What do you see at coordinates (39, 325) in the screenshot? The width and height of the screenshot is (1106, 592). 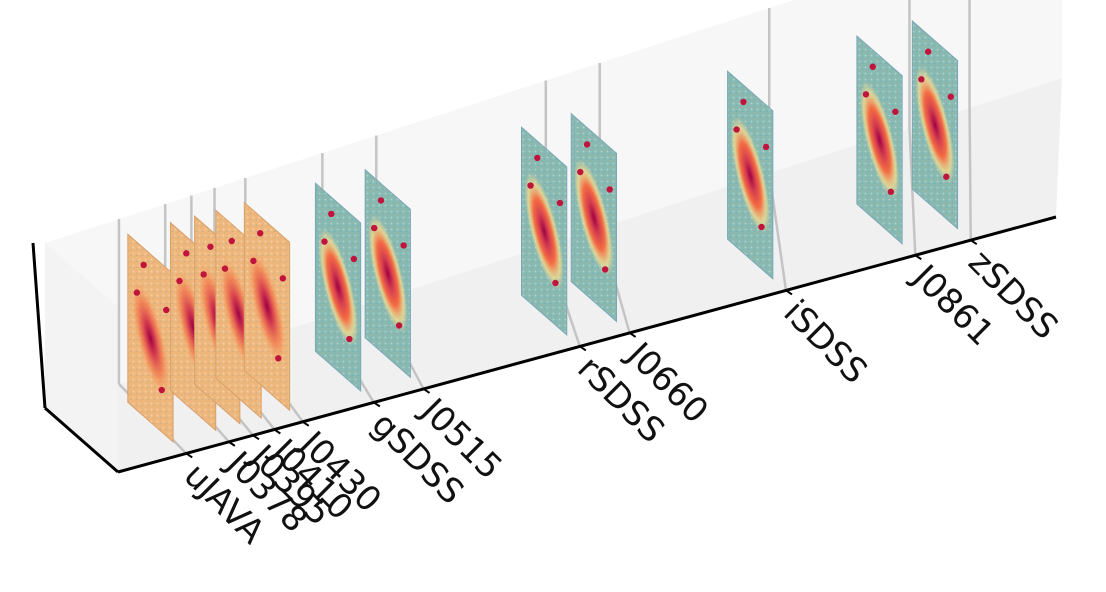 I see `z-axis-line` at bounding box center [39, 325].